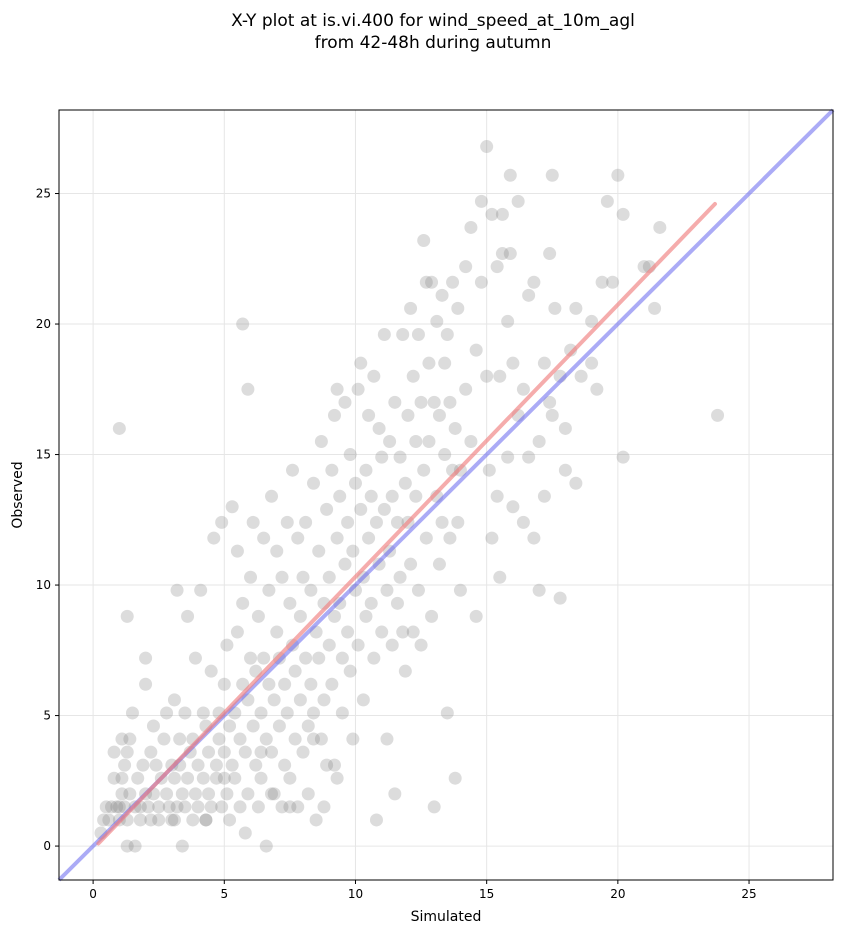  I want to click on x-tick-label: 0, so click(93, 894).